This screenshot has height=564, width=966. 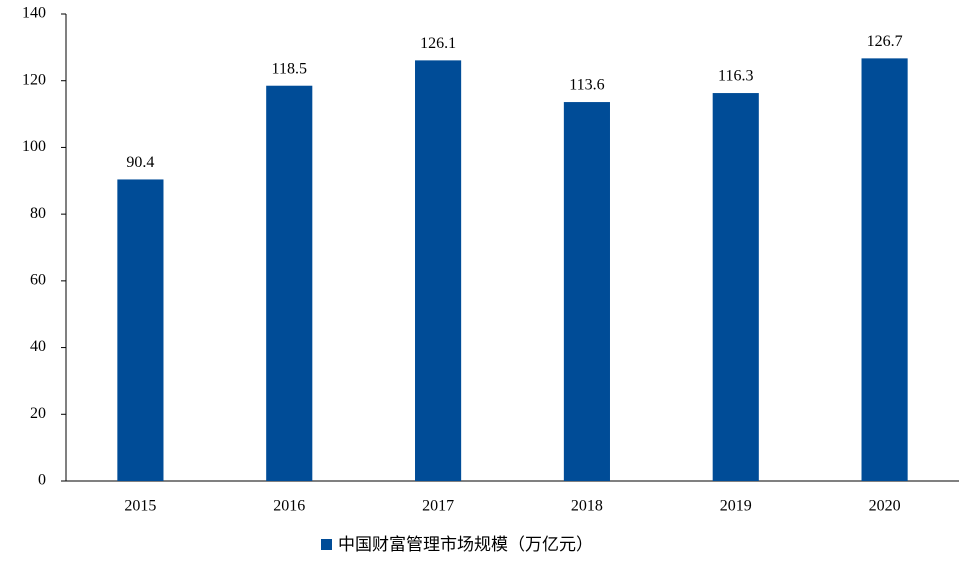 I want to click on x-tick-label: 2018, so click(x=587, y=506).